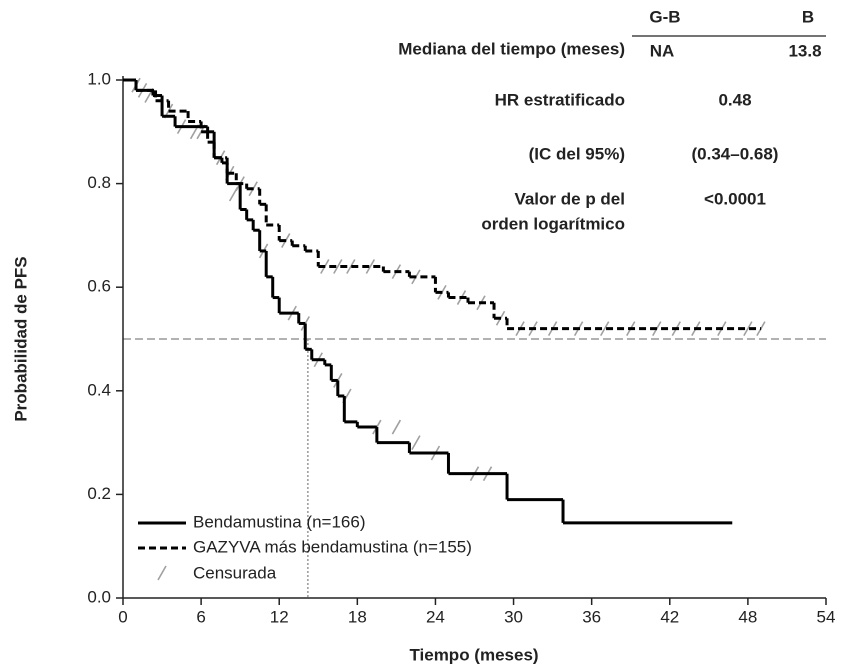 This screenshot has width=841, height=667. I want to click on row-label: Mediana del tiempo (meses), so click(511, 48).